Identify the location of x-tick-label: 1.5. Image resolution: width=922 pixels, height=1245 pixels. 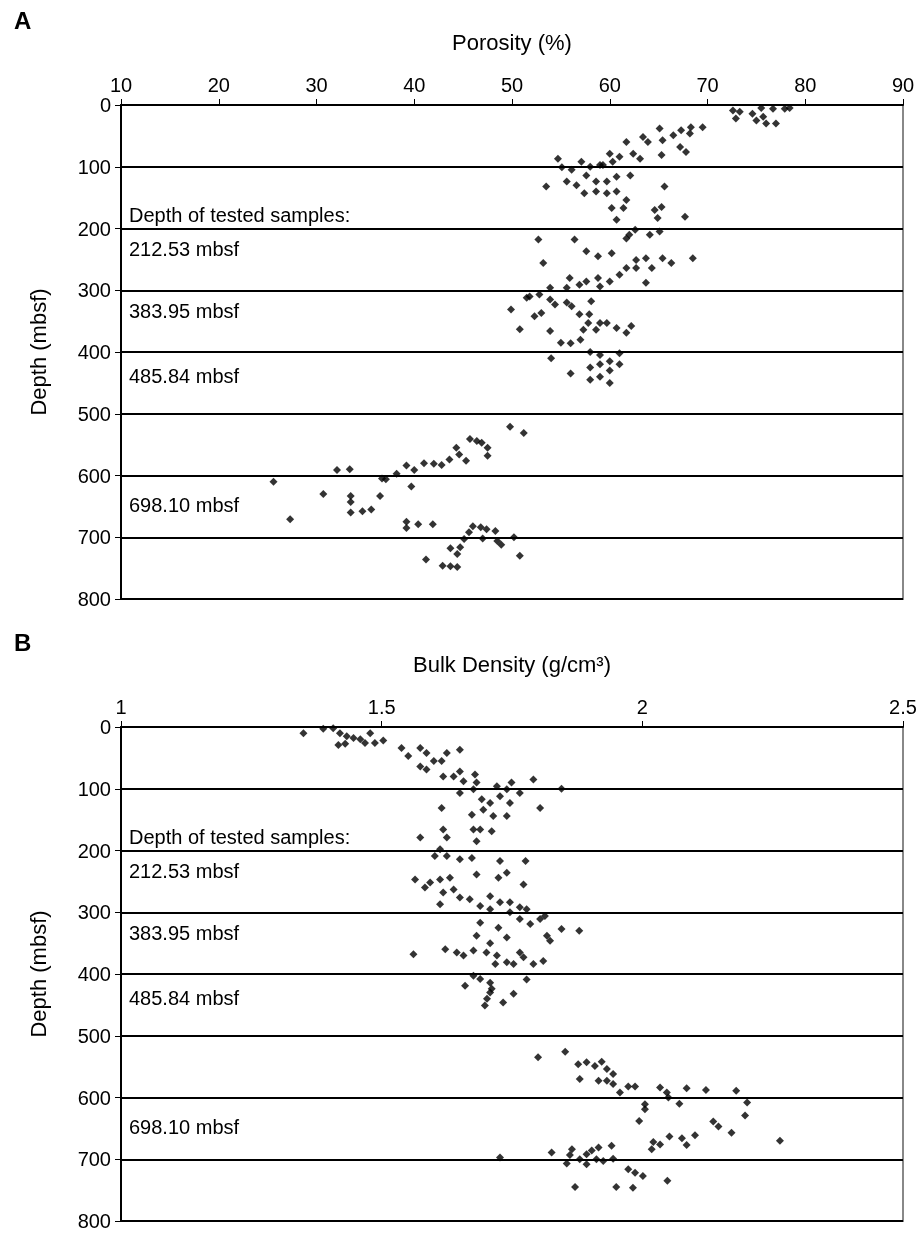
(381, 707).